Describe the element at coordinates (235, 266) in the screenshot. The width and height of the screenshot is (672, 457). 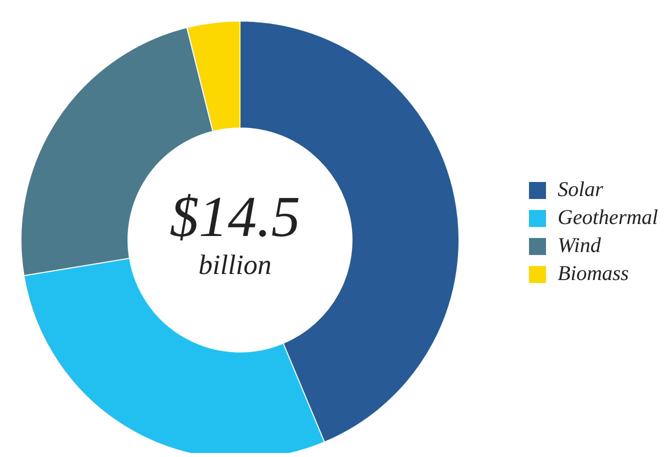
I see `text: billion` at that location.